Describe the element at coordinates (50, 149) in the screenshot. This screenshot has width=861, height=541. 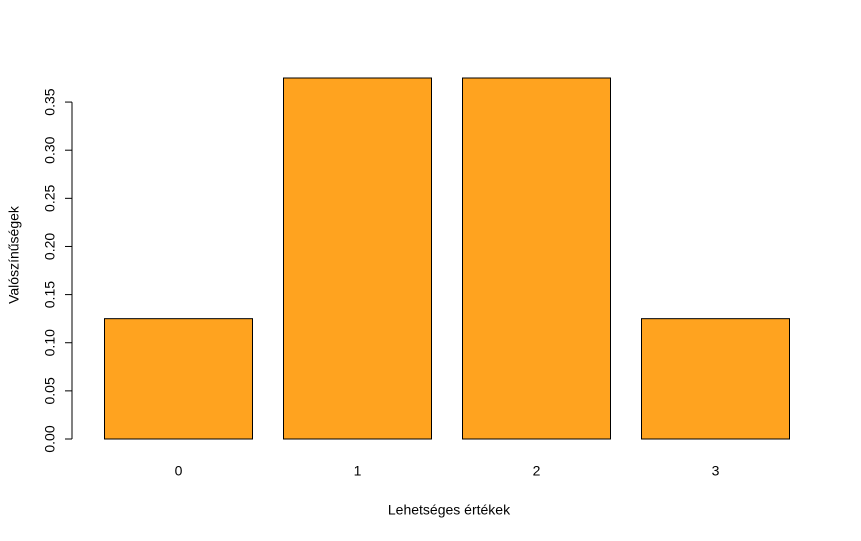
I see `y-tick-label: 0.30` at that location.